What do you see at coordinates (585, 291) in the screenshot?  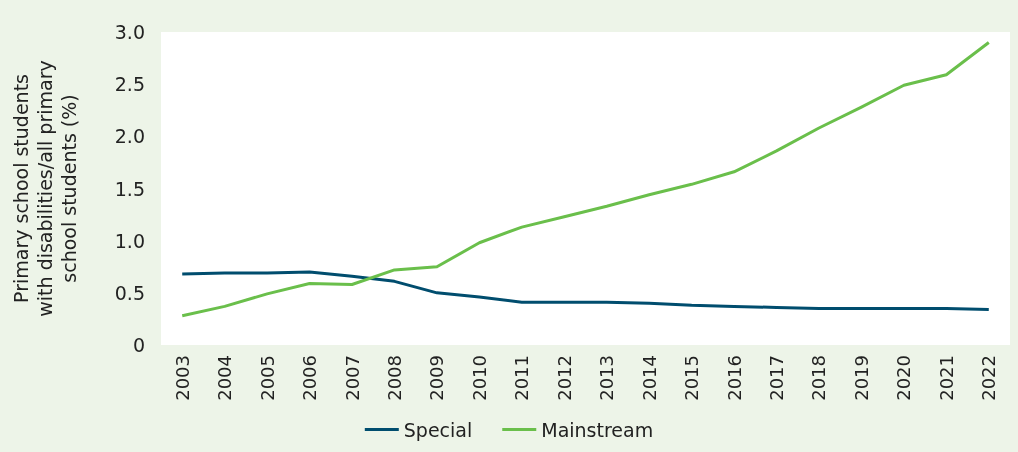 I see `line-series` at bounding box center [585, 291].